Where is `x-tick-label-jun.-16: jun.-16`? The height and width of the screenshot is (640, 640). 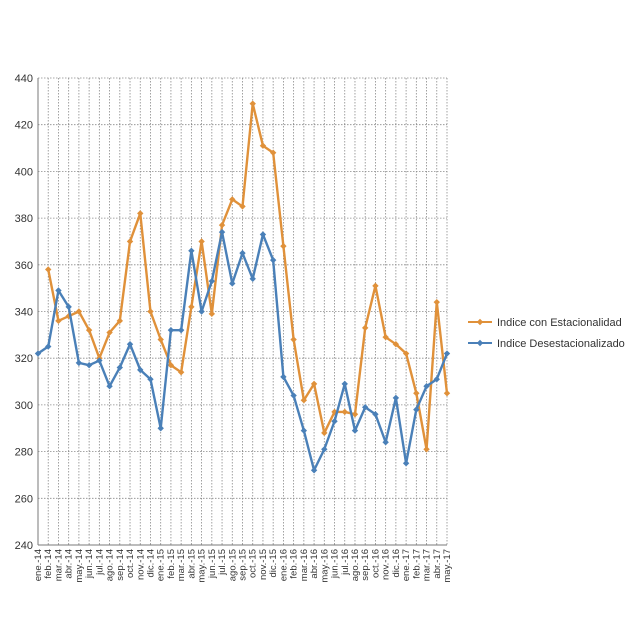
x-tick-label-jun.-16: jun.-16 is located at coordinates (335, 564).